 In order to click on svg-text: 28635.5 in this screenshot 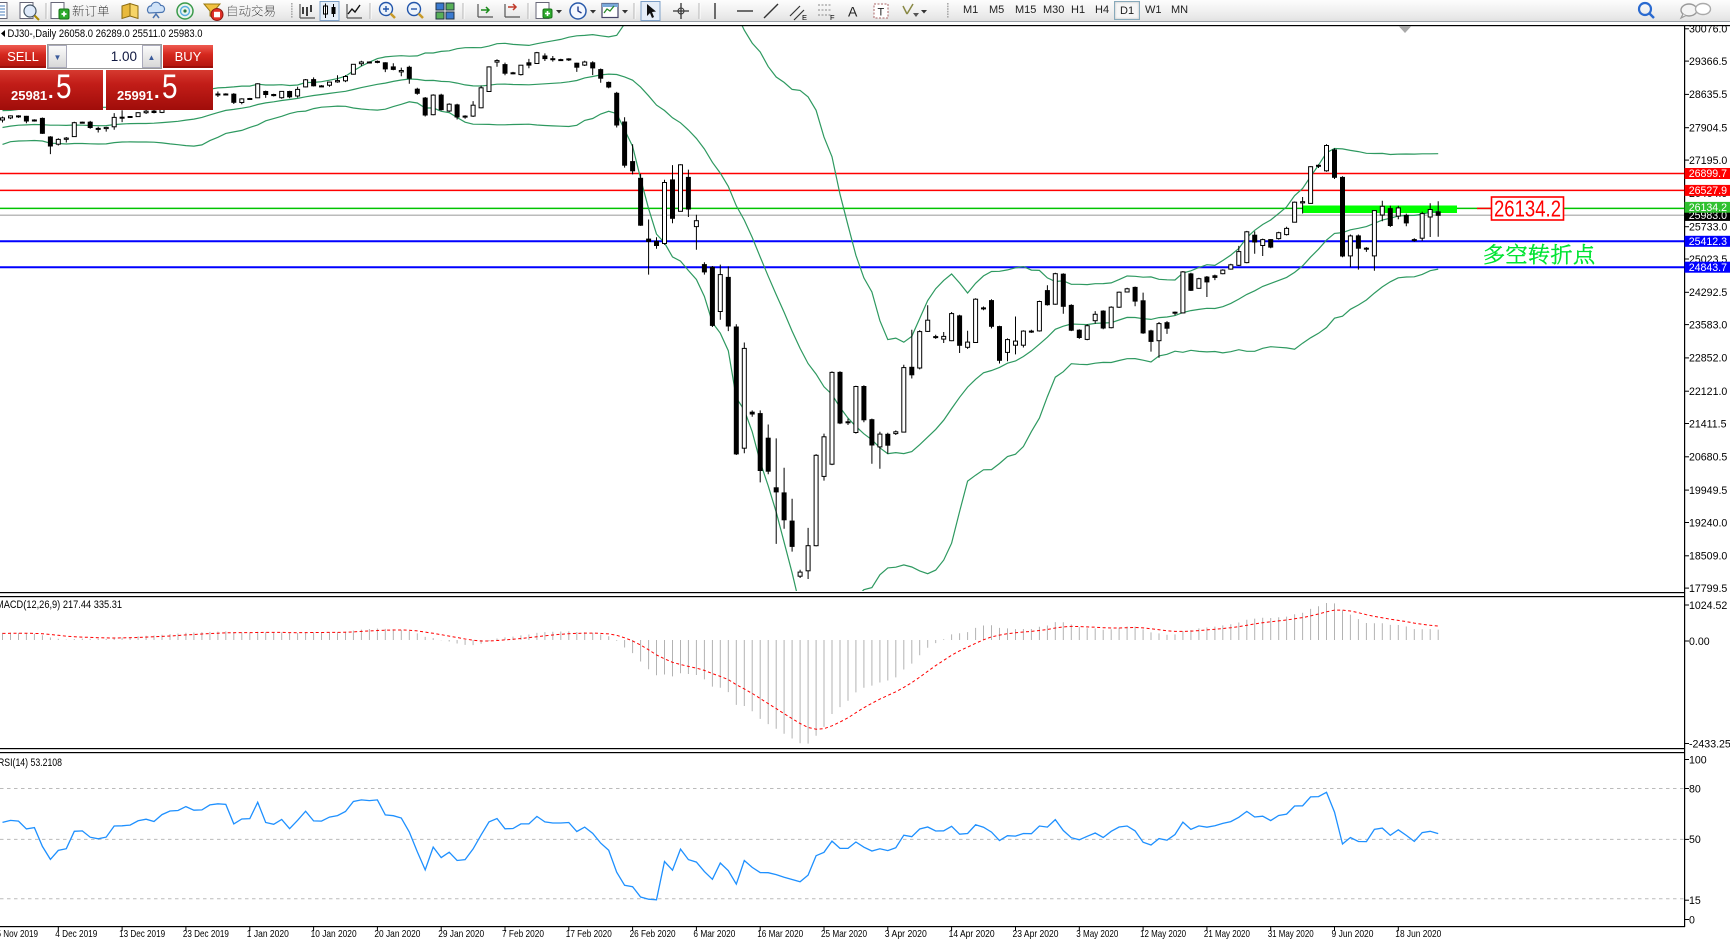, I will do `click(1708, 95)`.